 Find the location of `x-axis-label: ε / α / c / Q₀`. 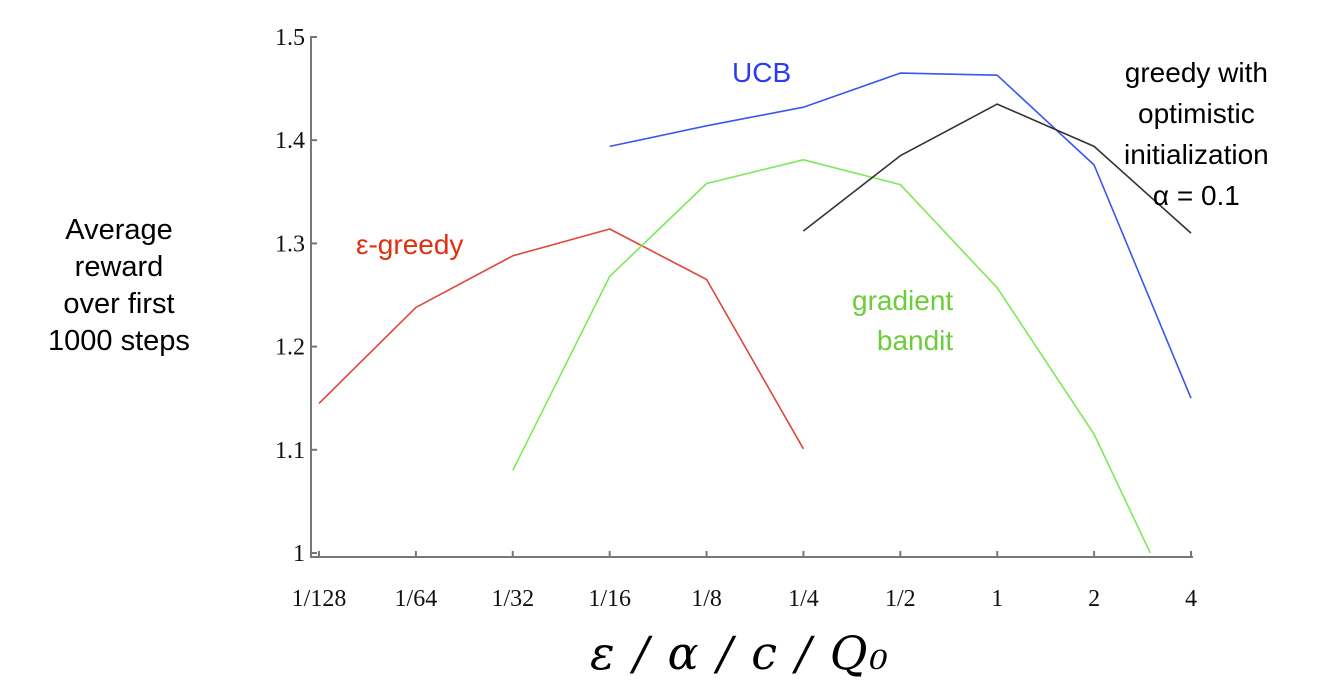

x-axis-label: ε / α / c / Q₀ is located at coordinates (740, 653).